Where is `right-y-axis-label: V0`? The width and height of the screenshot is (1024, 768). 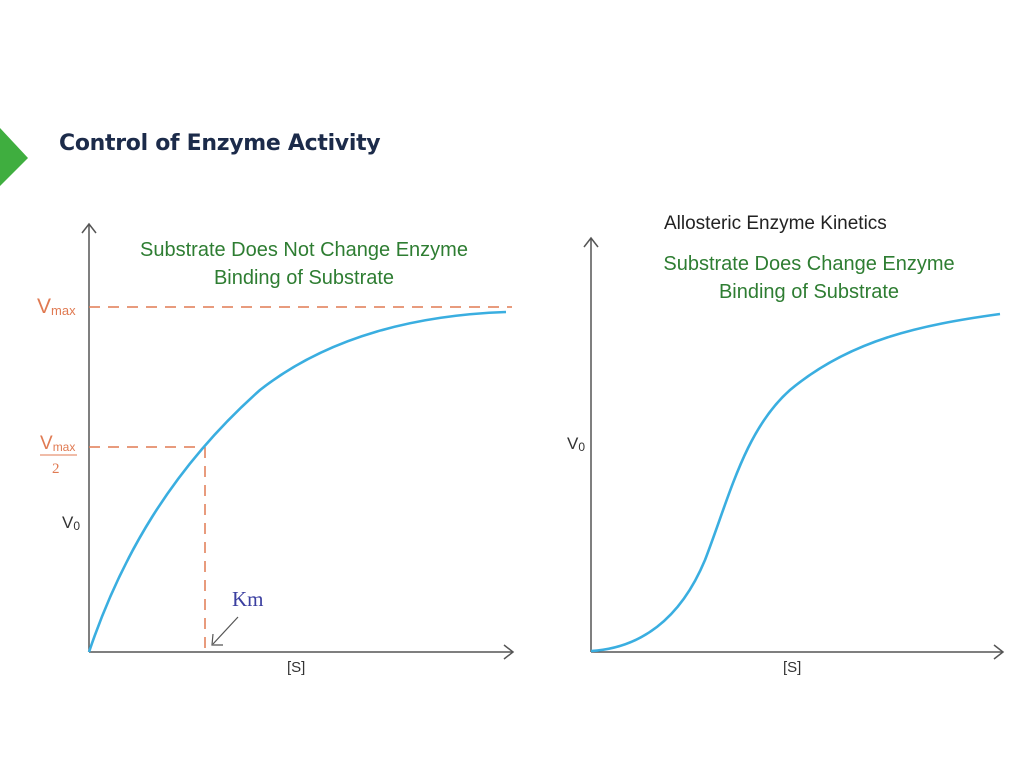
right-y-axis-label: V0 is located at coordinates (576, 444).